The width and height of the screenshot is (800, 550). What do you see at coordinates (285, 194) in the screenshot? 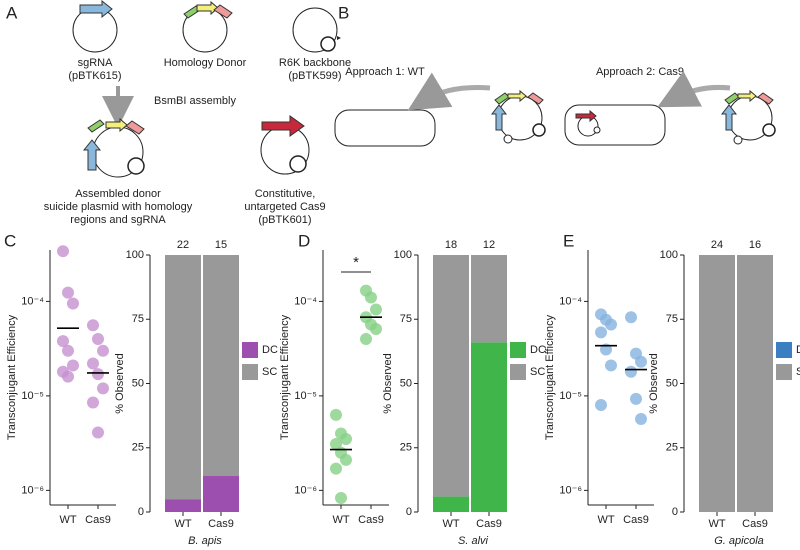
I see `label: Constitutive,` at bounding box center [285, 194].